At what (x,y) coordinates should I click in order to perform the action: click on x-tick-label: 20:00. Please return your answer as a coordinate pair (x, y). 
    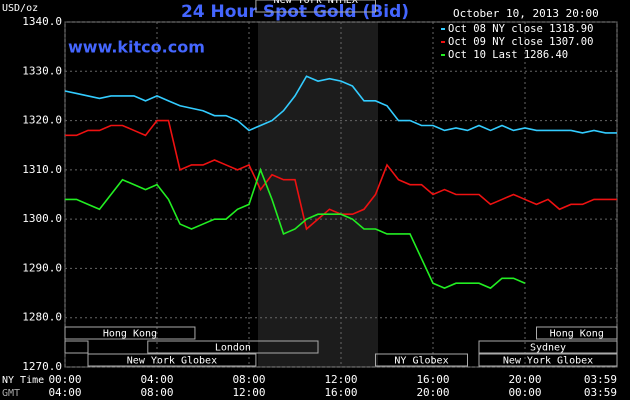
    Looking at the image, I should click on (524, 379).